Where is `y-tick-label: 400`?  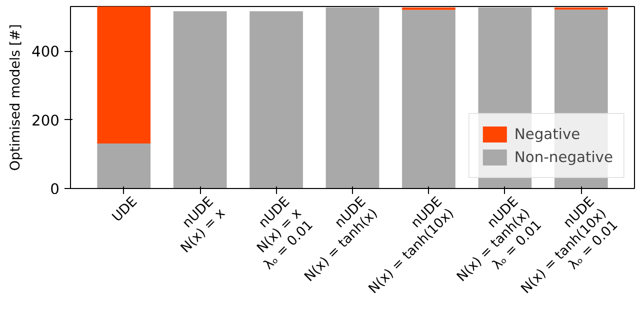
y-tick-label: 400 is located at coordinates (46, 52).